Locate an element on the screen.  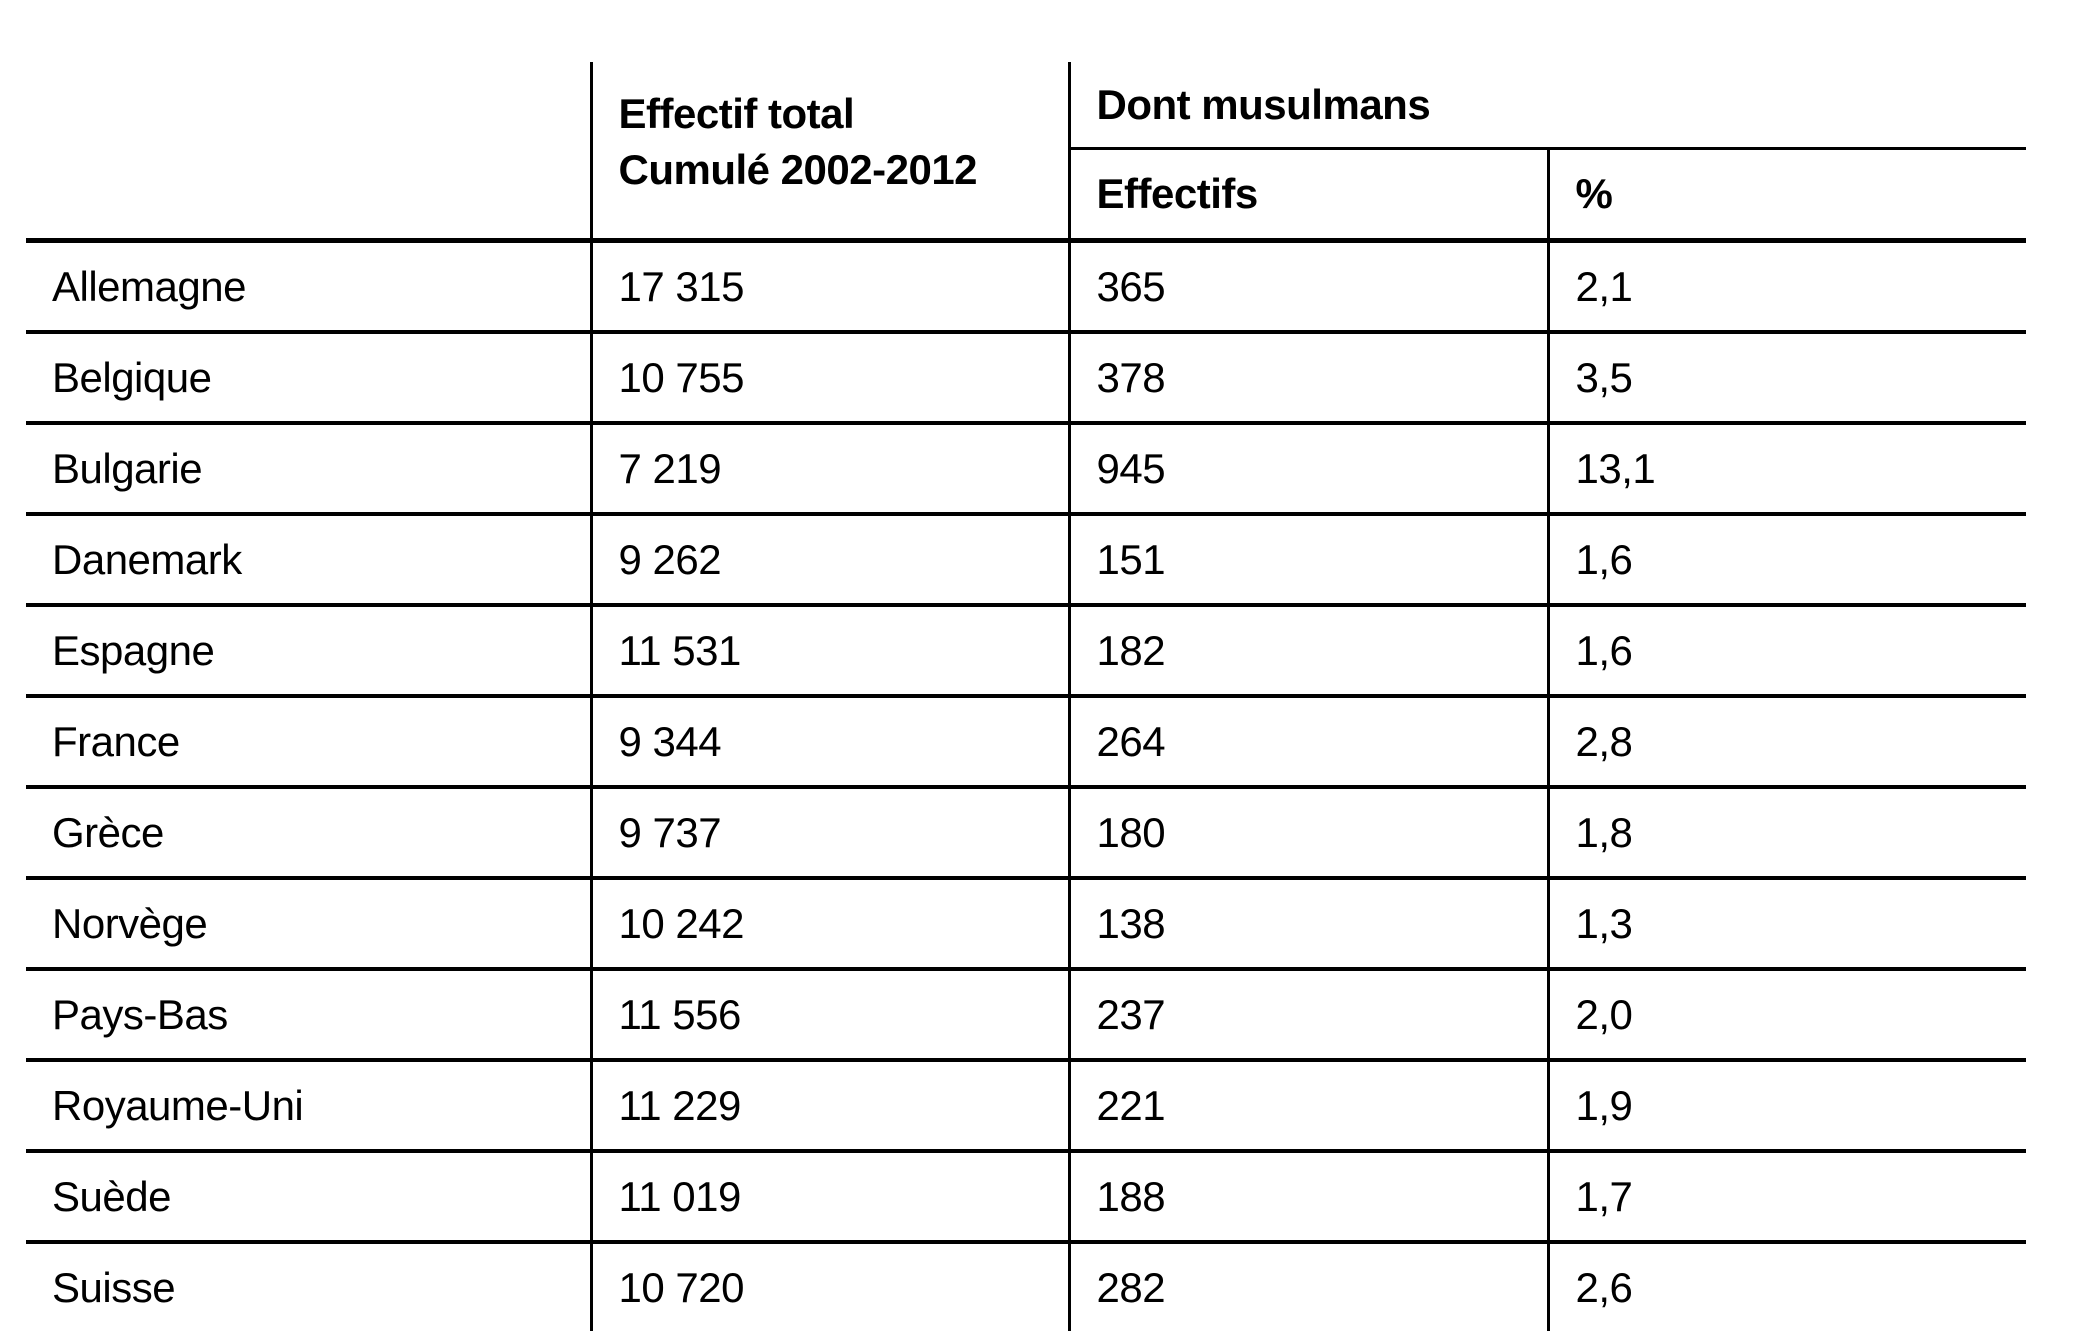
muslim-count-cell: 138 is located at coordinates (1307, 924).